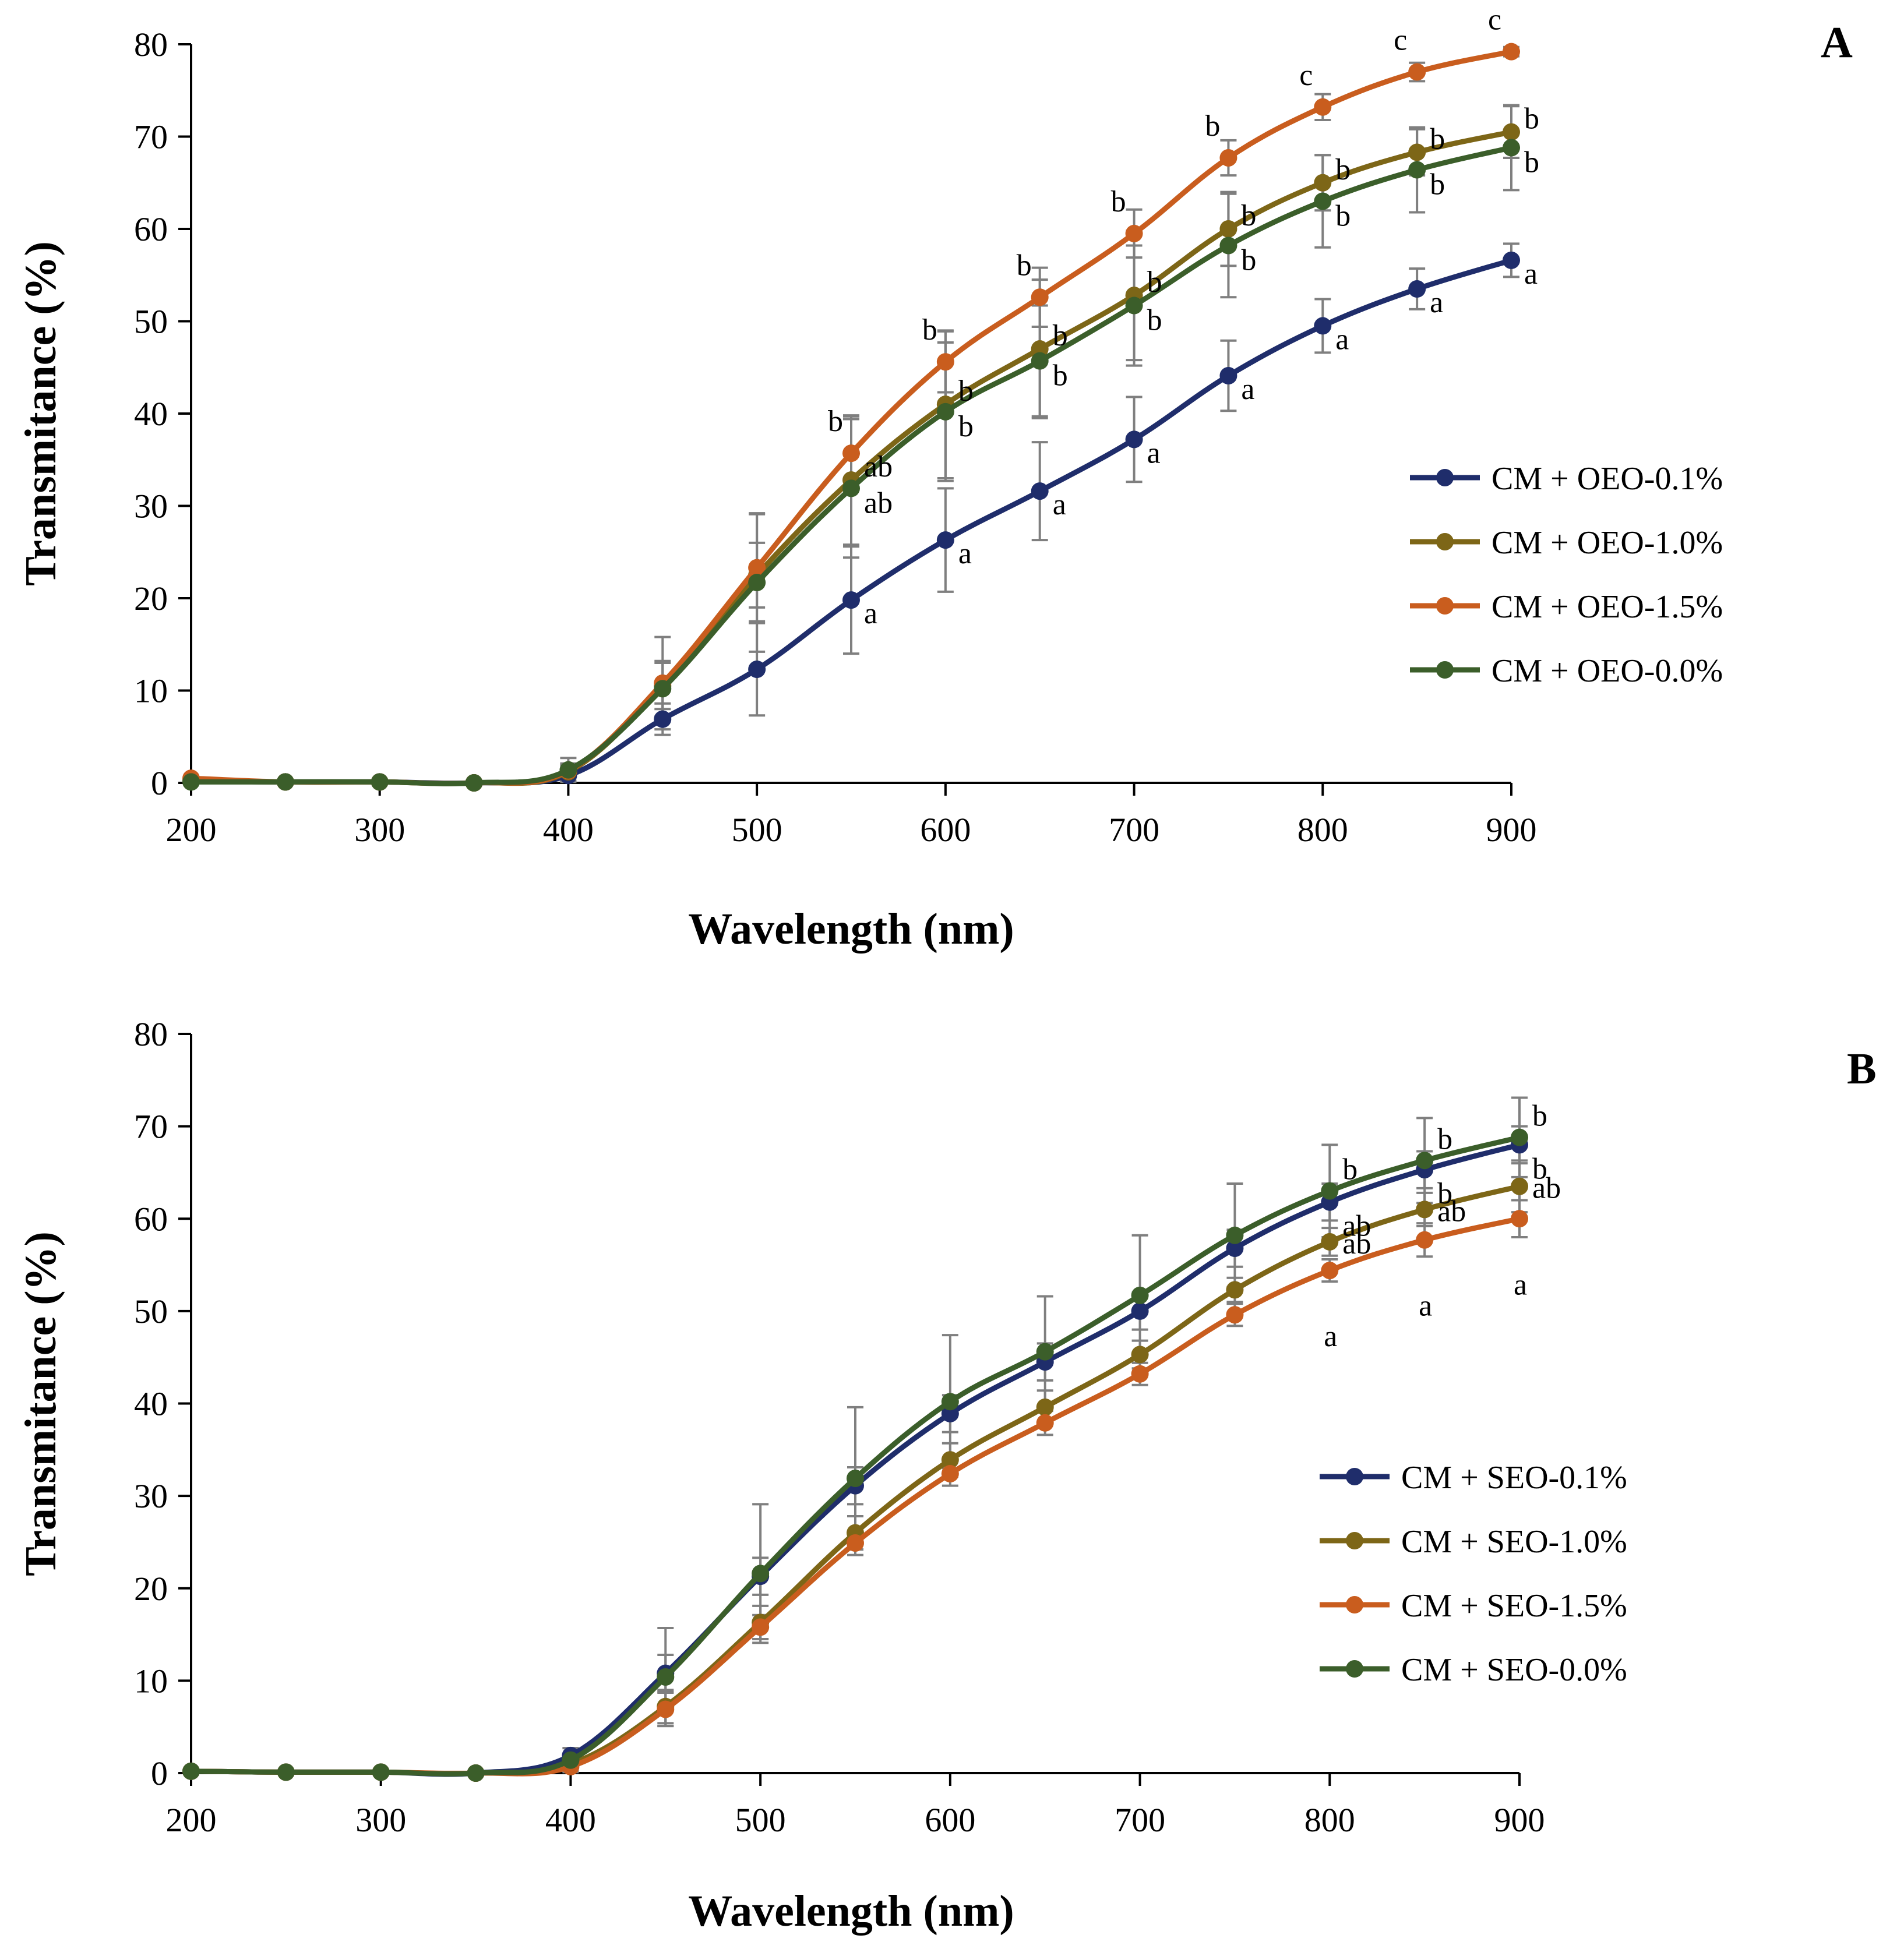 The height and width of the screenshot is (1949, 1904). I want to click on panel-b-x-tick-label: 800, so click(1329, 1820).